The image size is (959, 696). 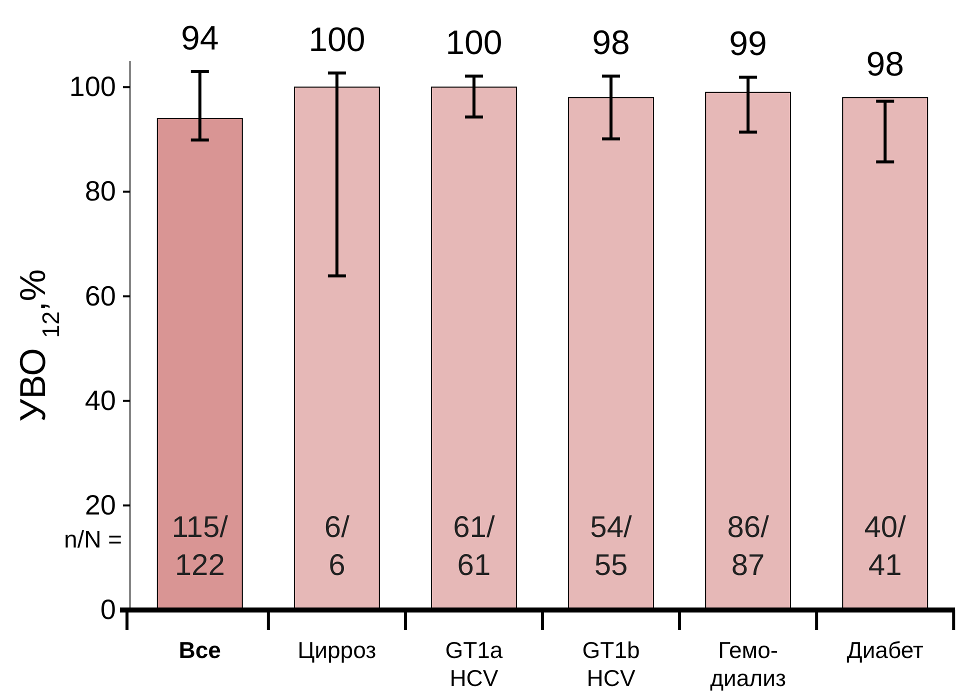 What do you see at coordinates (100, 400) in the screenshot?
I see `y-tick-label: 40` at bounding box center [100, 400].